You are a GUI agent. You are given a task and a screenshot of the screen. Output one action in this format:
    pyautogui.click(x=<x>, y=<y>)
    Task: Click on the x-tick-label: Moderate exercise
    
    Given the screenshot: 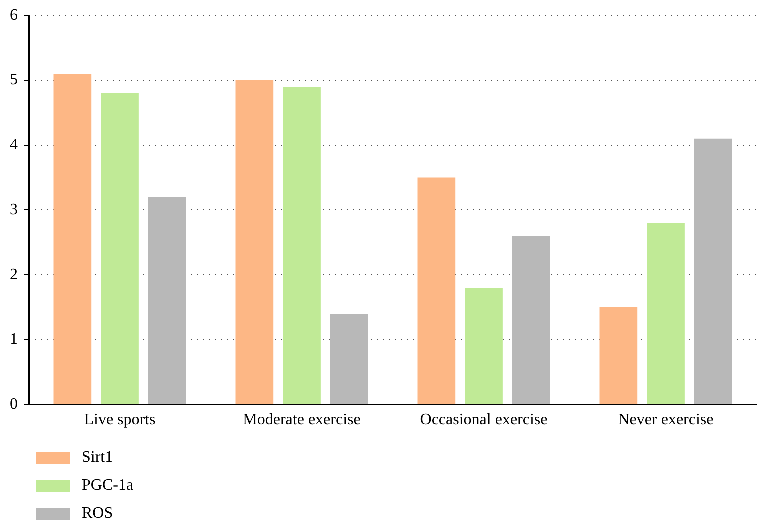 What is the action you would take?
    pyautogui.click(x=302, y=420)
    